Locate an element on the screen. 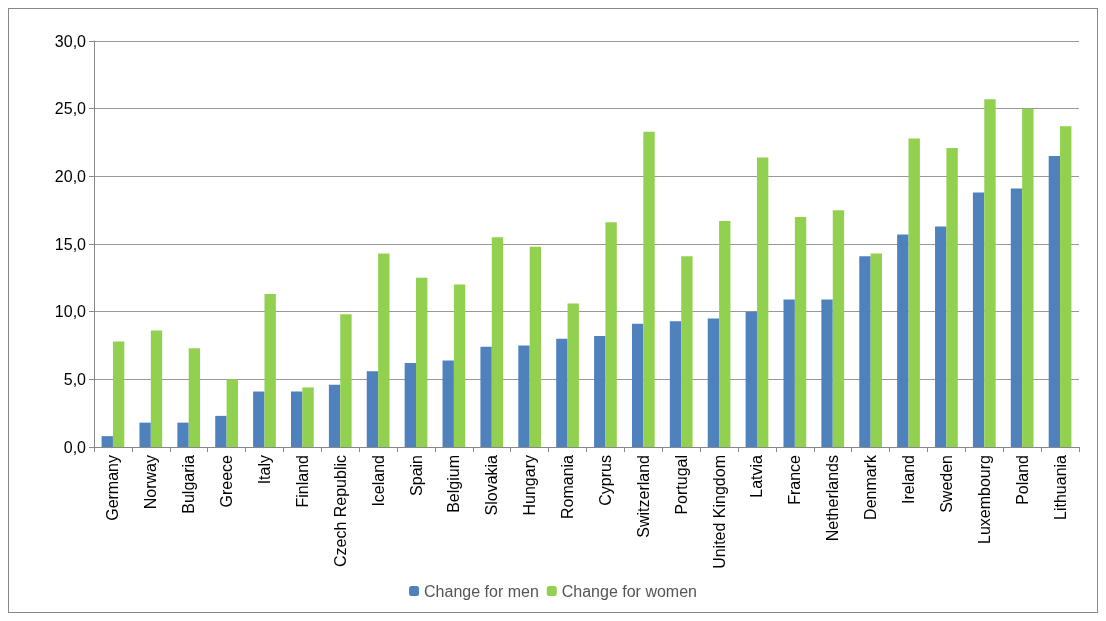  x-tick-label: Poland is located at coordinates (1022, 480).